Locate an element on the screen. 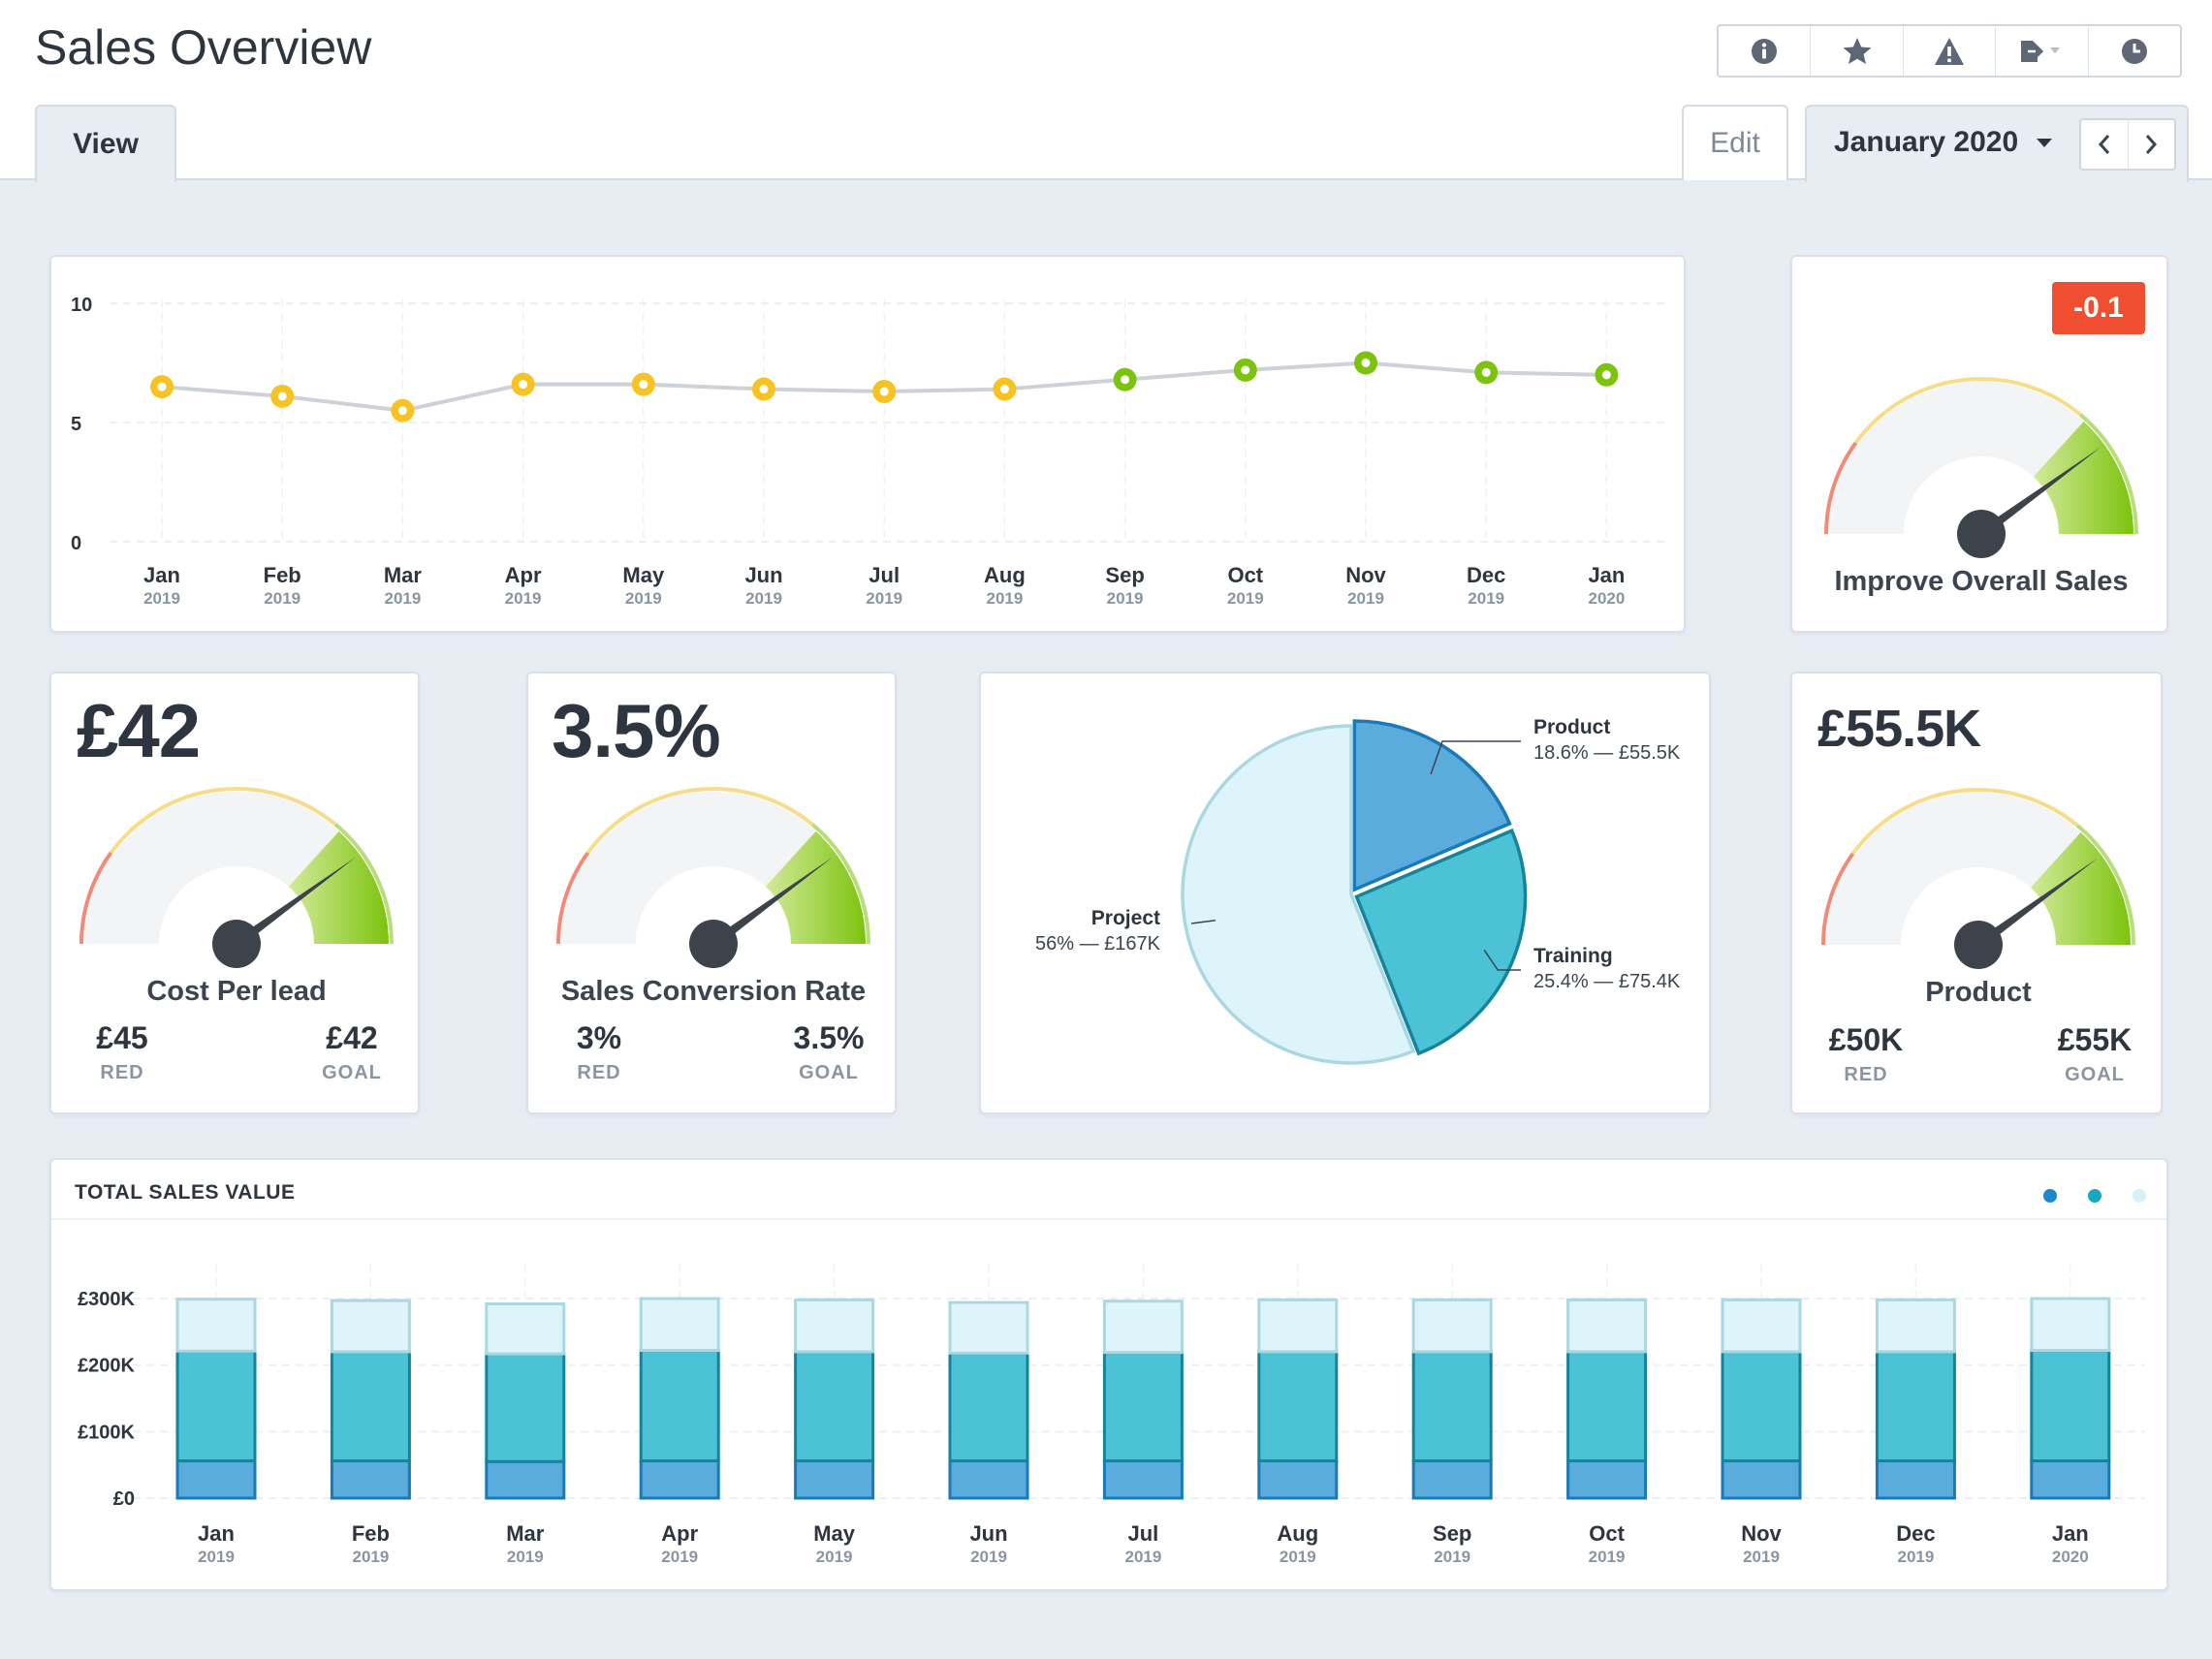 Image resolution: width=2212 pixels, height=1659 pixels. tab-view: View is located at coordinates (105, 143).